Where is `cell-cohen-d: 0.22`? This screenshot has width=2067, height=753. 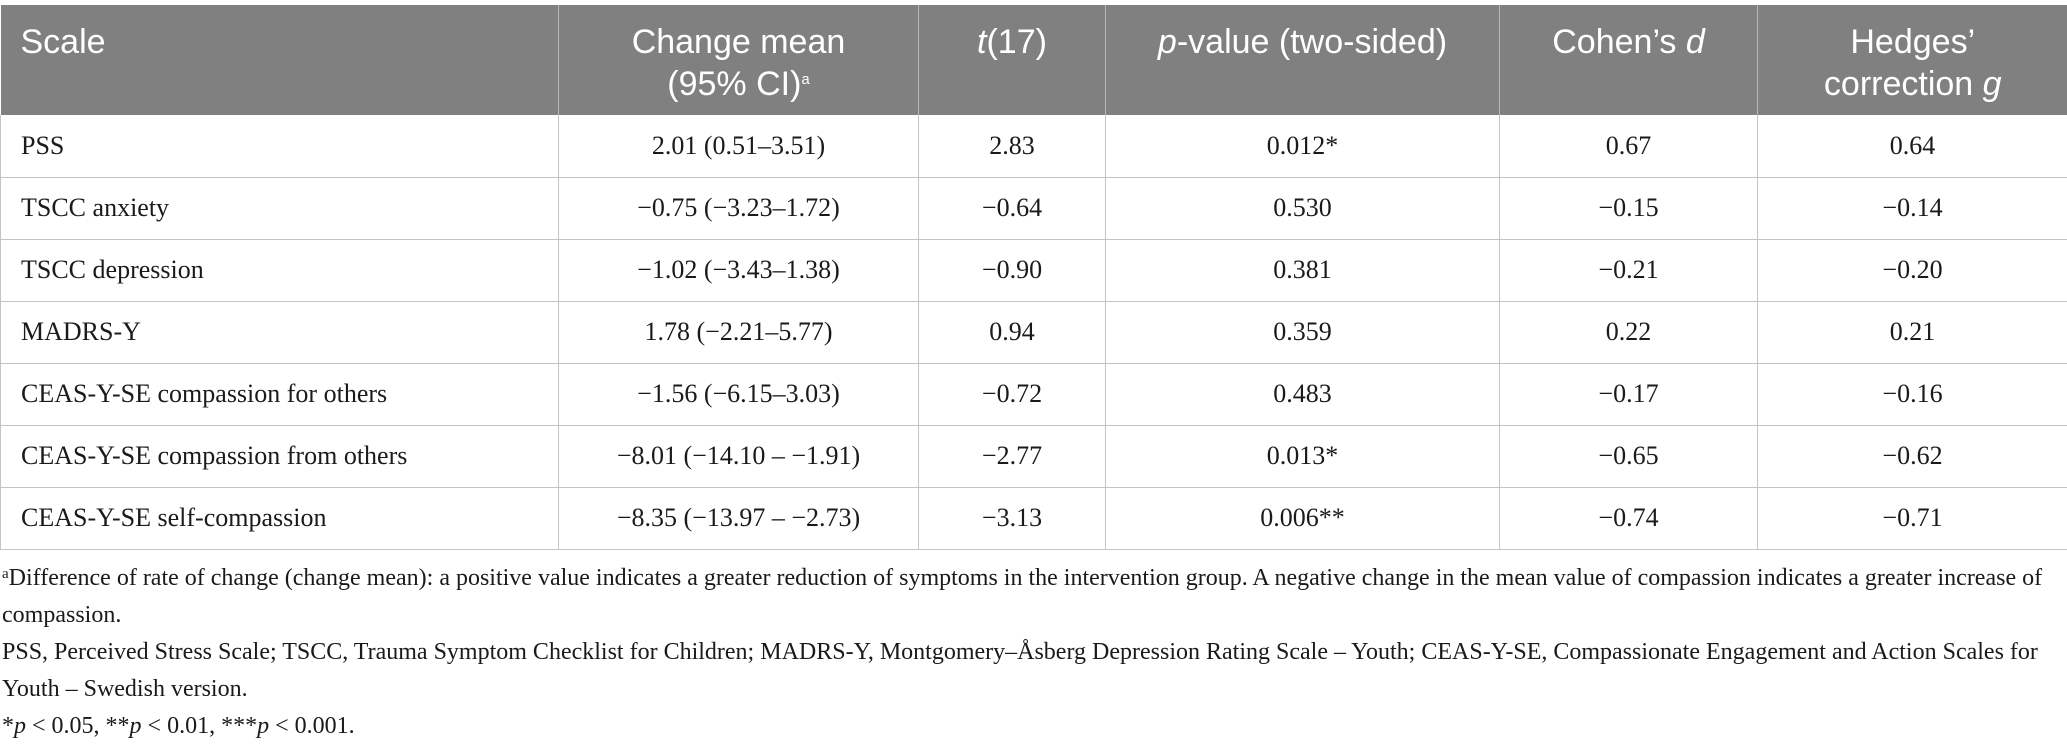 cell-cohen-d: 0.22 is located at coordinates (1628, 332).